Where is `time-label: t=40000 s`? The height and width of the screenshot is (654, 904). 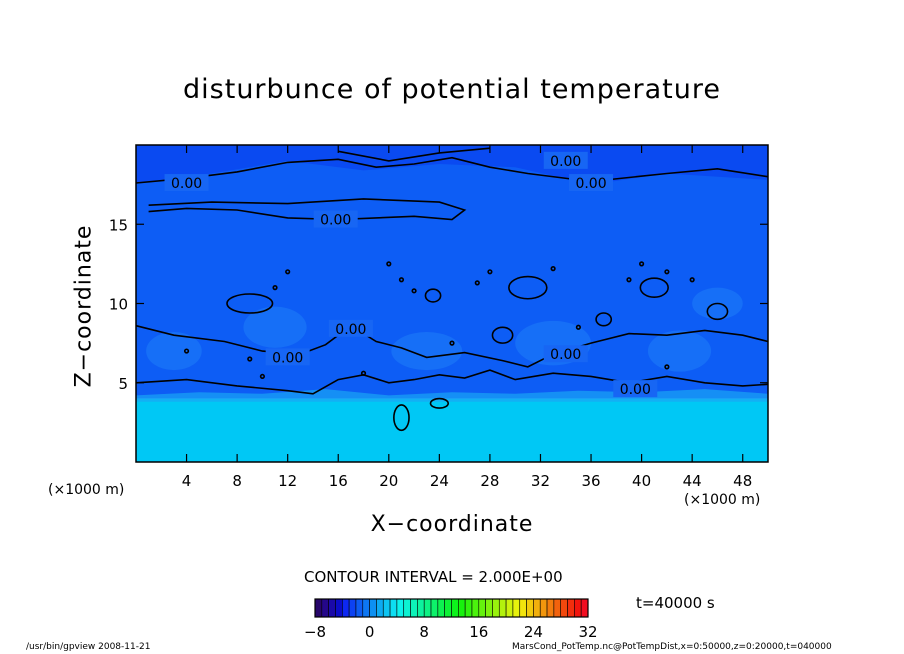 time-label: t=40000 s is located at coordinates (675, 603).